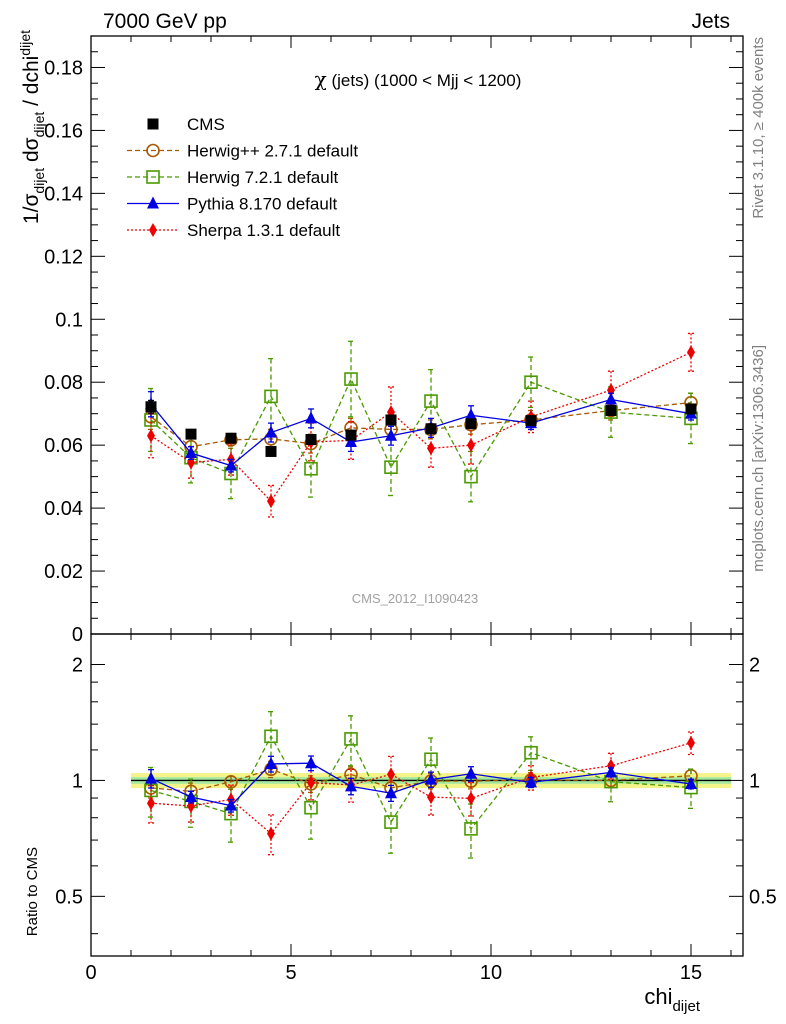 The width and height of the screenshot is (786, 1024). Describe the element at coordinates (39, 125) in the screenshot. I see `ylabel-sub-2: dijet` at that location.